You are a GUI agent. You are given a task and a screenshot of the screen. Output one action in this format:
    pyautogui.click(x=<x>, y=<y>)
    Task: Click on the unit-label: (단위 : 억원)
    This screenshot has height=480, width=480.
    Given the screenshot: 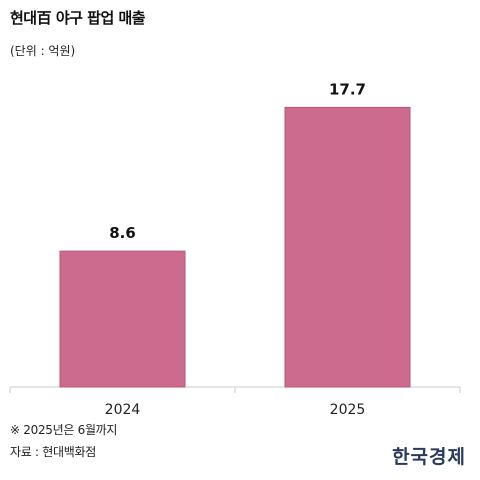 What is the action you would take?
    pyautogui.click(x=43, y=51)
    